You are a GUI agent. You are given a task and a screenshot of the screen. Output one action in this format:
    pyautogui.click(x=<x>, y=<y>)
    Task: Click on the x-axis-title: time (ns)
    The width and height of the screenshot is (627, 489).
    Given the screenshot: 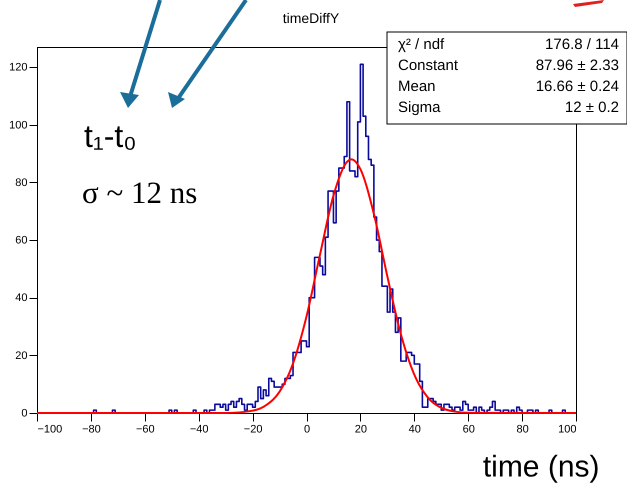 What is the action you would take?
    pyautogui.click(x=541, y=467)
    